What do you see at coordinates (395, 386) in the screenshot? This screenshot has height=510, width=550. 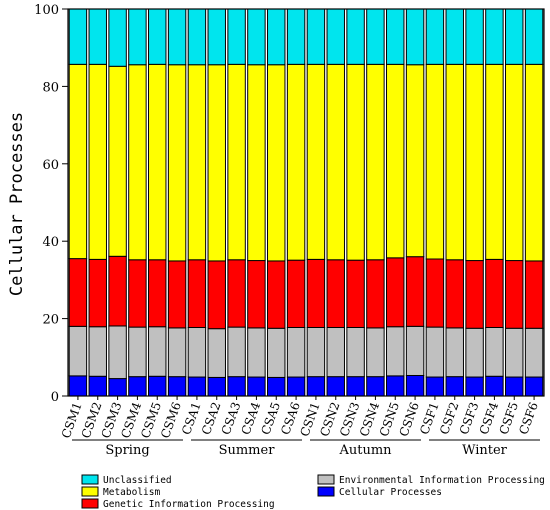 I see `bar-segment-csn5-s0` at bounding box center [395, 386].